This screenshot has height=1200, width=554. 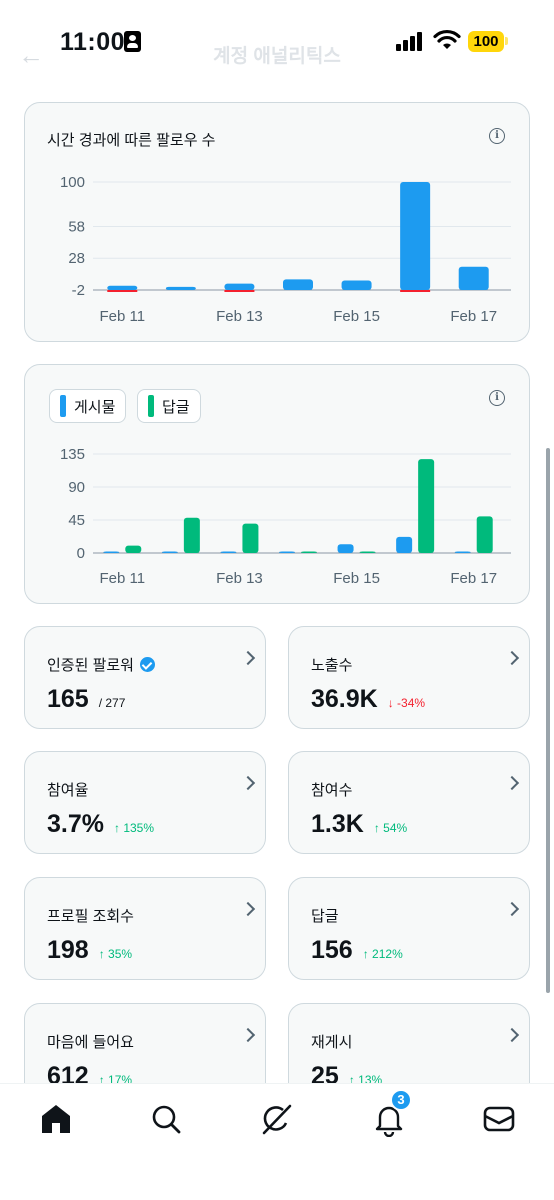 I want to click on y-tick-label: 58, so click(x=76, y=226).